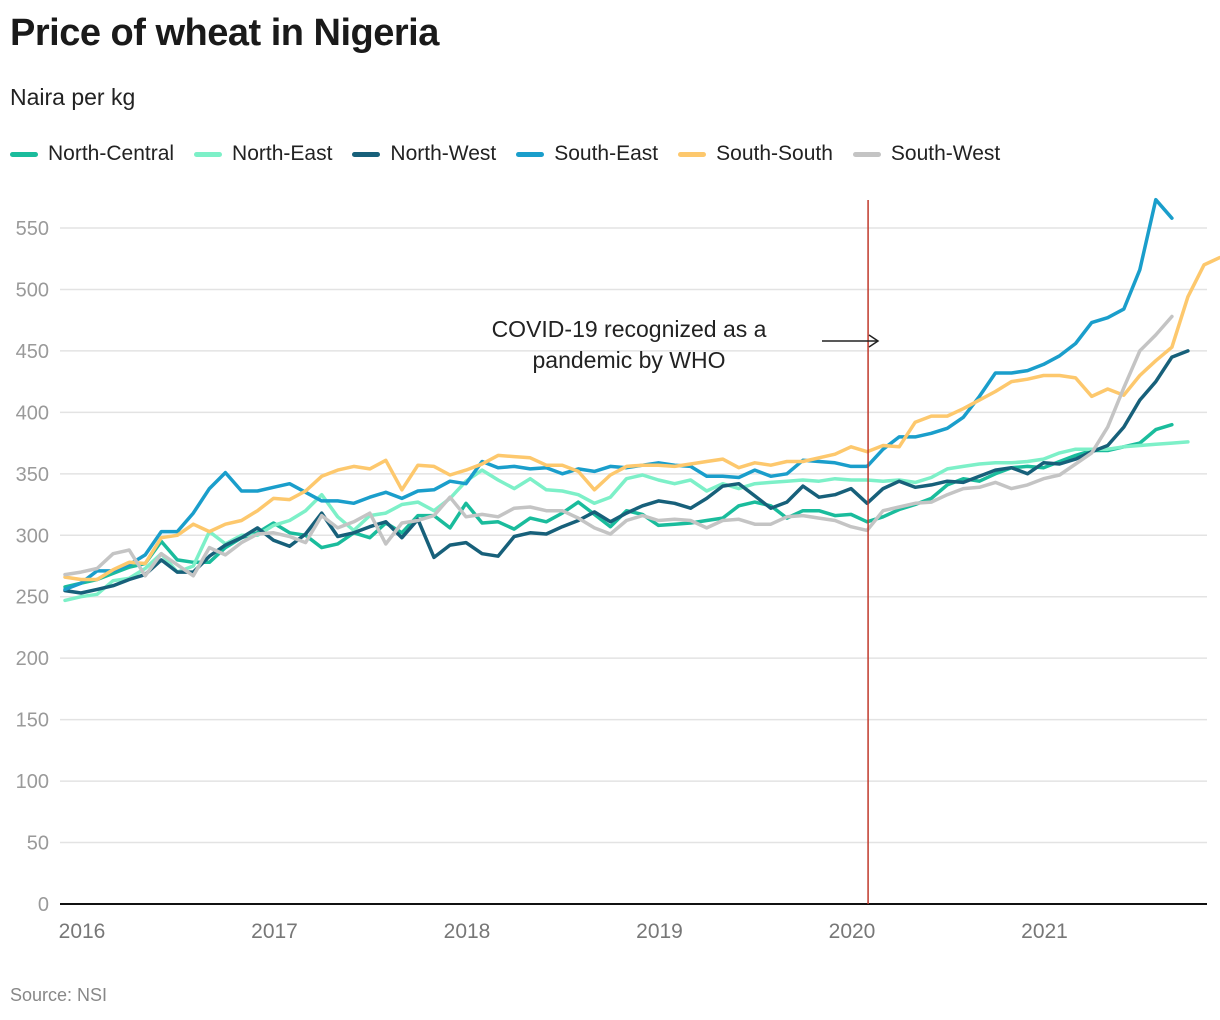 This screenshot has width=1220, height=1020. I want to click on y-tick-label: 50, so click(38, 844).